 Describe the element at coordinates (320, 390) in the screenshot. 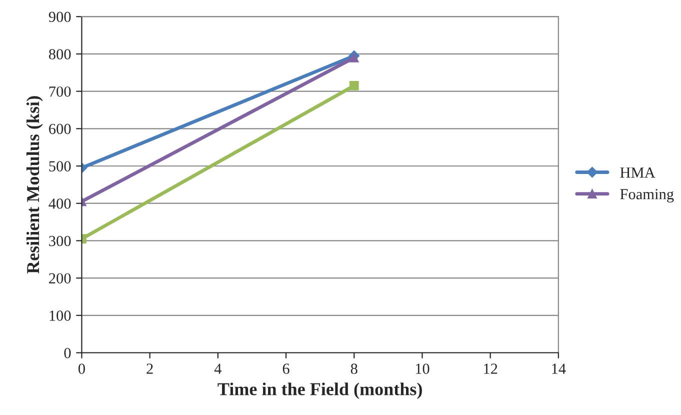

I see `x-axis-title: Time in the Field (months)` at that location.